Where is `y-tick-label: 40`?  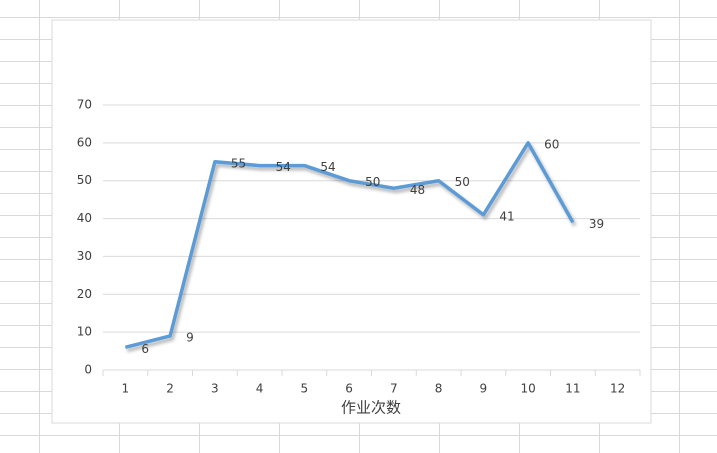
y-tick-label: 40 is located at coordinates (84, 218).